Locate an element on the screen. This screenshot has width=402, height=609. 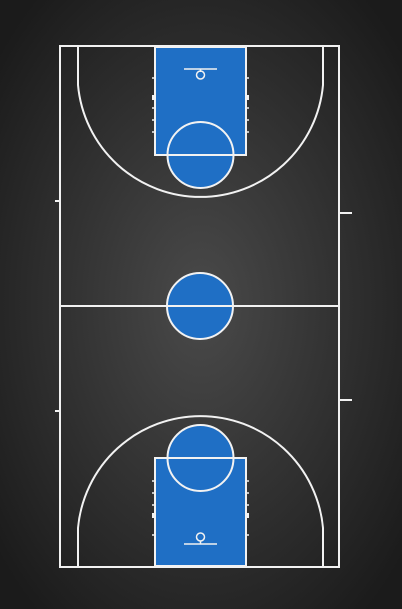
top-rim is located at coordinates (200, 75).